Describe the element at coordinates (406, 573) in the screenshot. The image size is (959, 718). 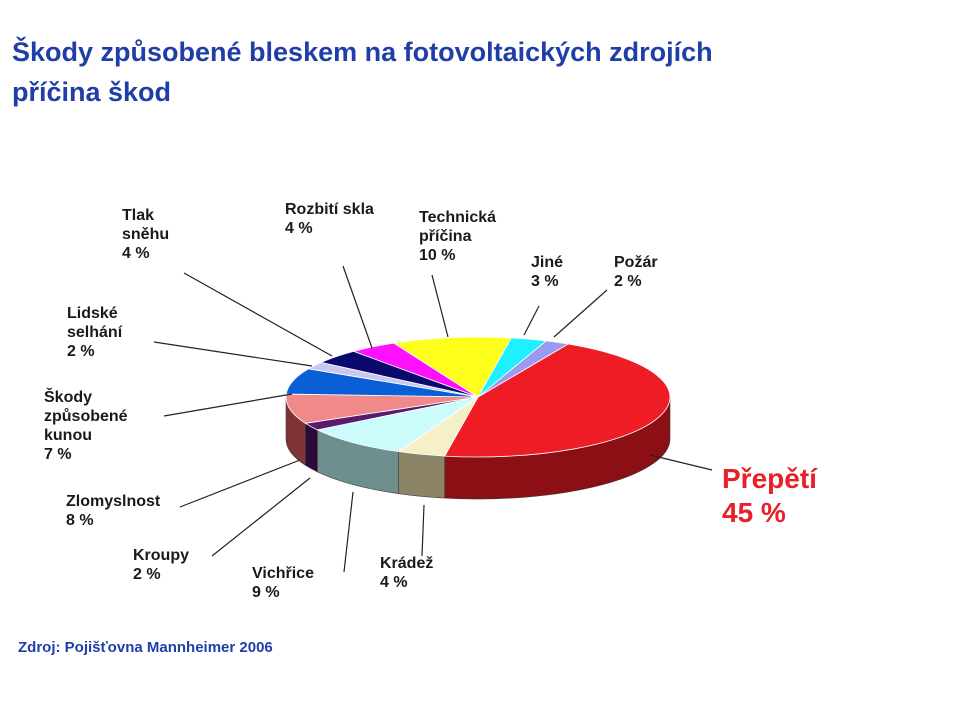
I see `slice-label-kradez: Krádež 4 %` at that location.